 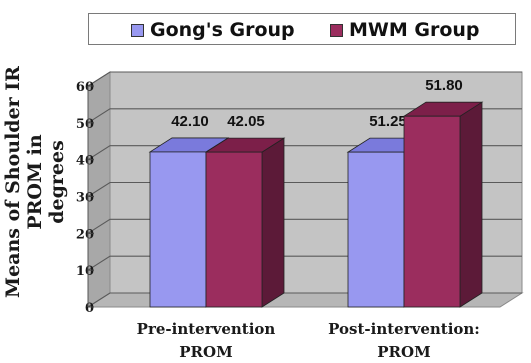 What do you see at coordinates (432, 211) in the screenshot?
I see `bar-mwm-group-post` at bounding box center [432, 211].